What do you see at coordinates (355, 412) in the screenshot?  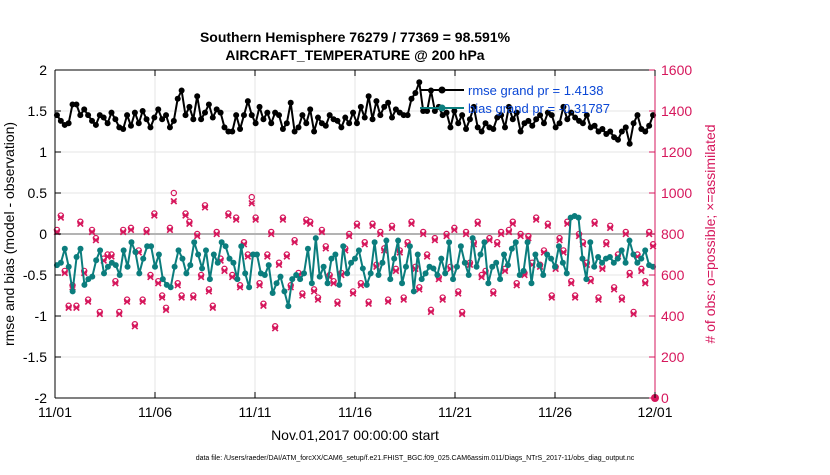 I see `x-tick-label: 11/16` at bounding box center [355, 412].